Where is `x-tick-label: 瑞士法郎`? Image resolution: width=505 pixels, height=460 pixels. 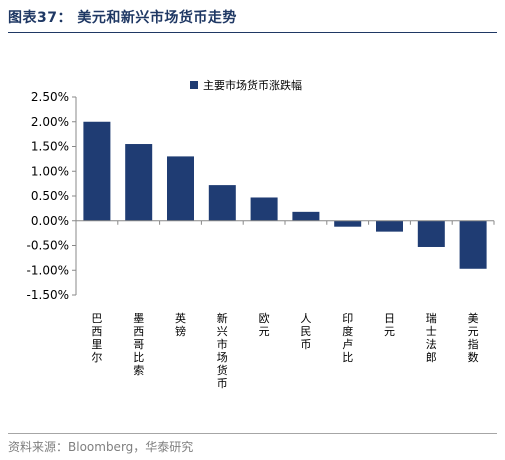 x-tick-label: 瑞士法郎 is located at coordinates (431, 337).